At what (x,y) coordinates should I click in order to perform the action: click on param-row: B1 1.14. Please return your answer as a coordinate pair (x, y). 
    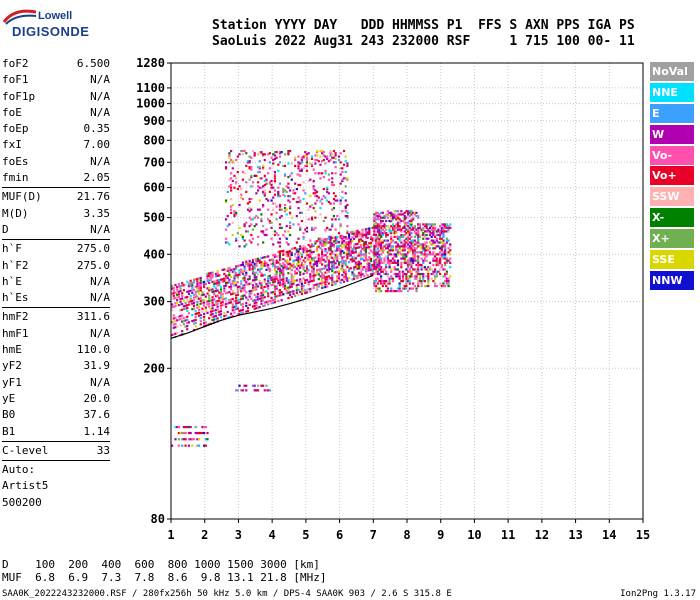
    Looking at the image, I should click on (56, 432).